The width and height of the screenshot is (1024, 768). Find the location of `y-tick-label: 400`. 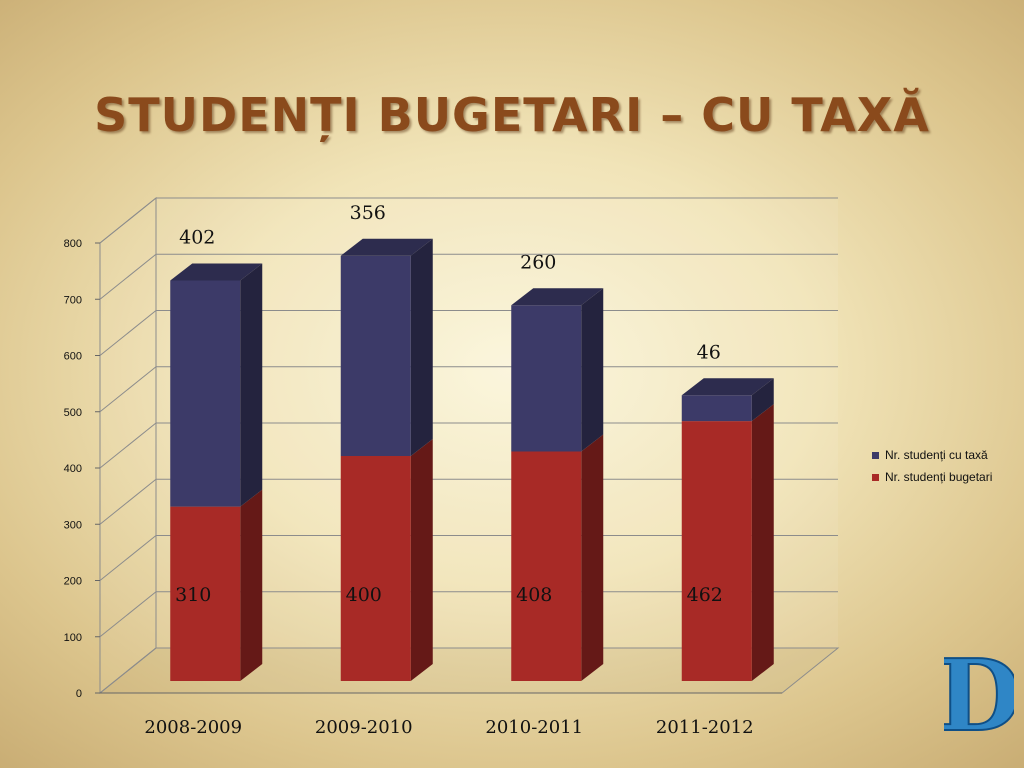

y-tick-label: 400 is located at coordinates (73, 469).